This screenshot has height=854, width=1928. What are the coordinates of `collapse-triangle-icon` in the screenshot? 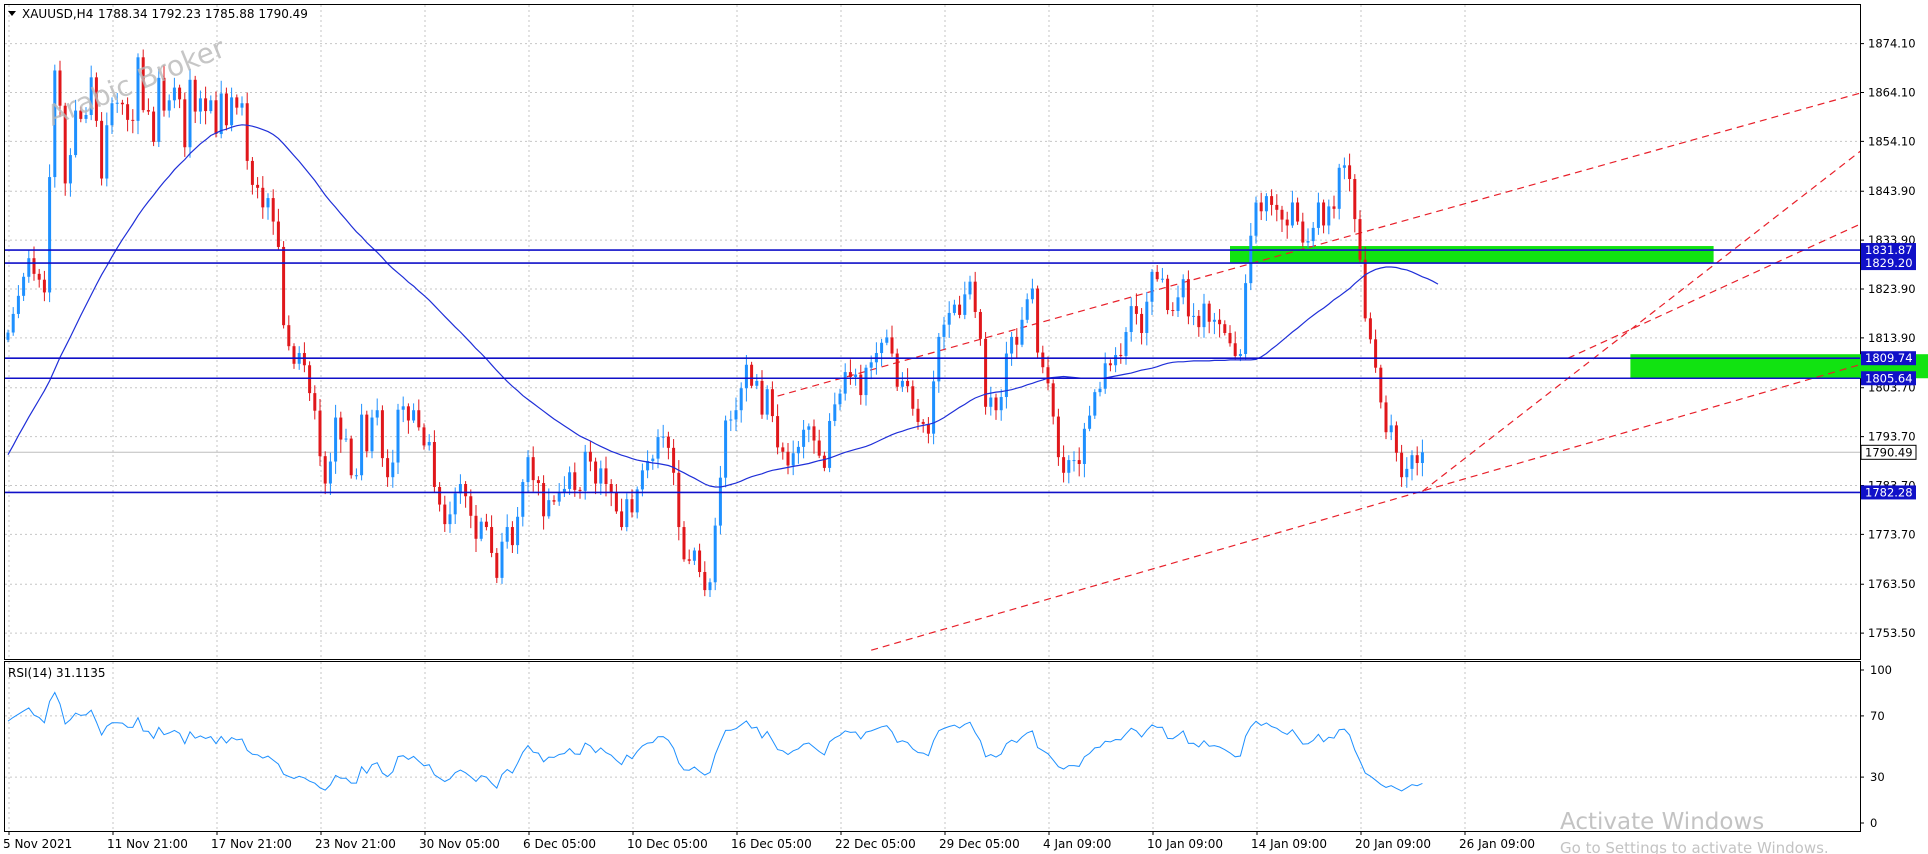 It's located at (12, 13).